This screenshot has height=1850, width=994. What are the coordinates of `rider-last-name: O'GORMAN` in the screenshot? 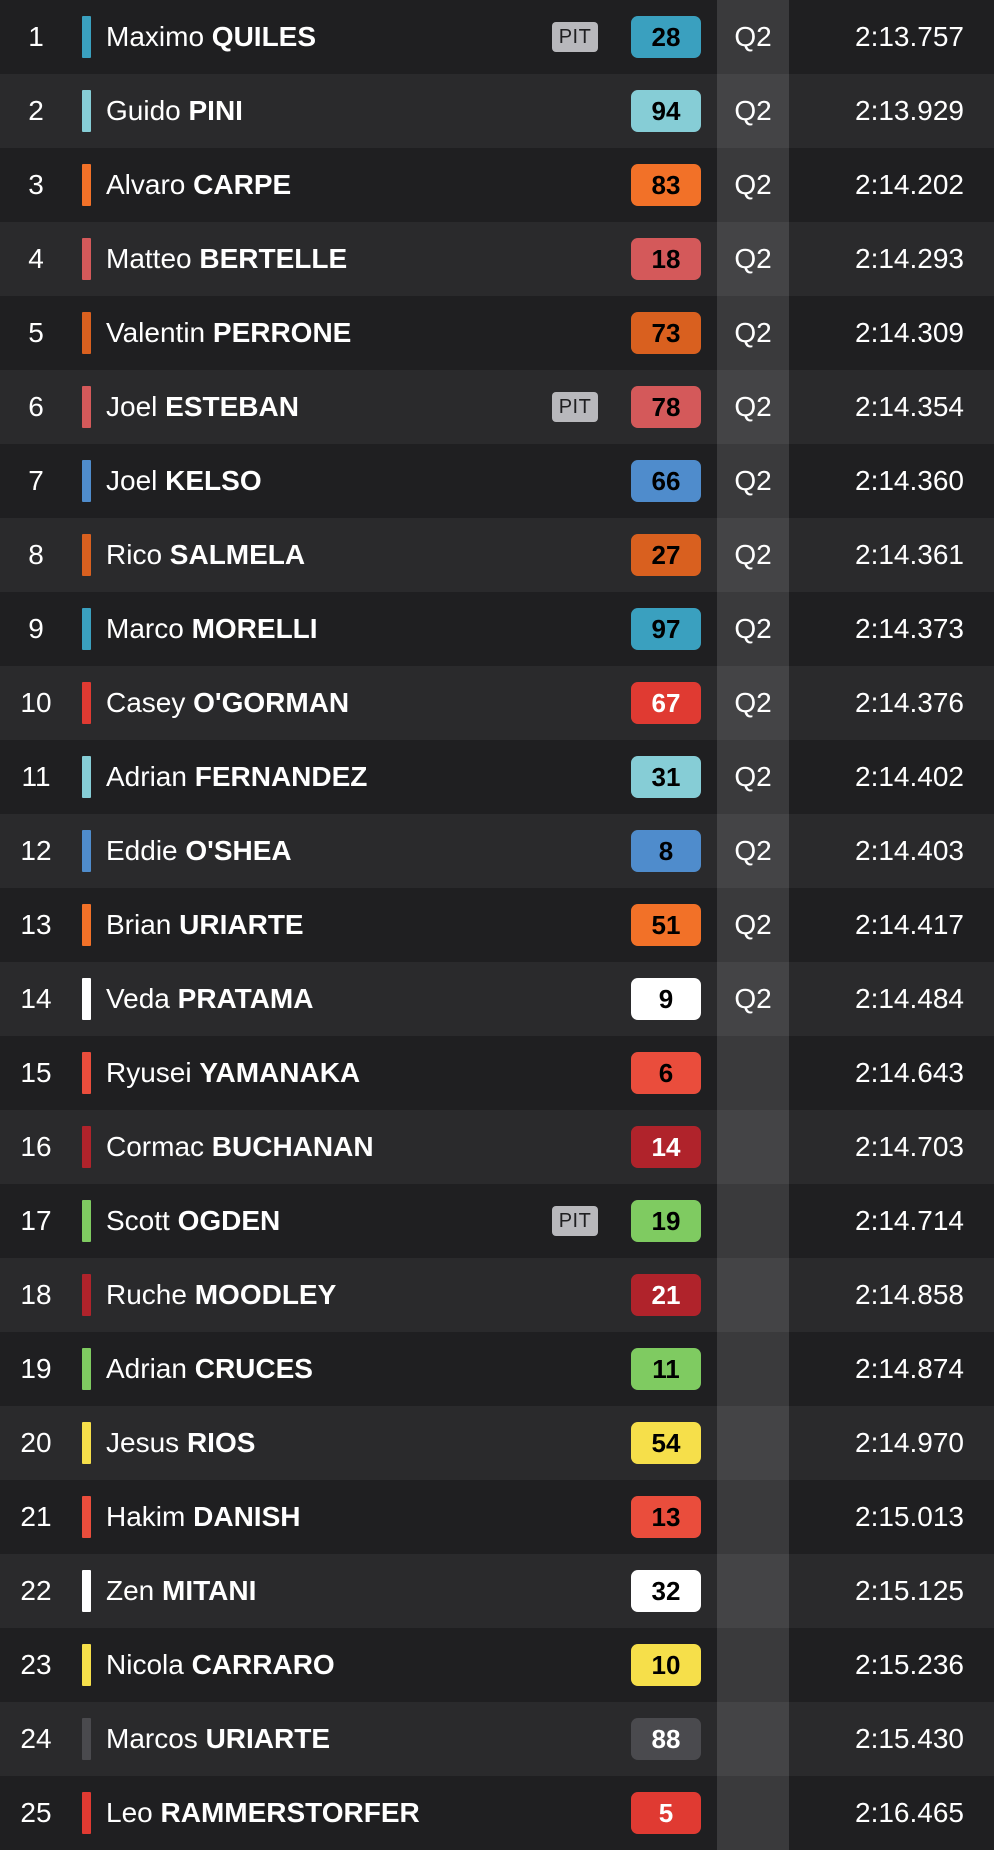 It's located at (271, 702).